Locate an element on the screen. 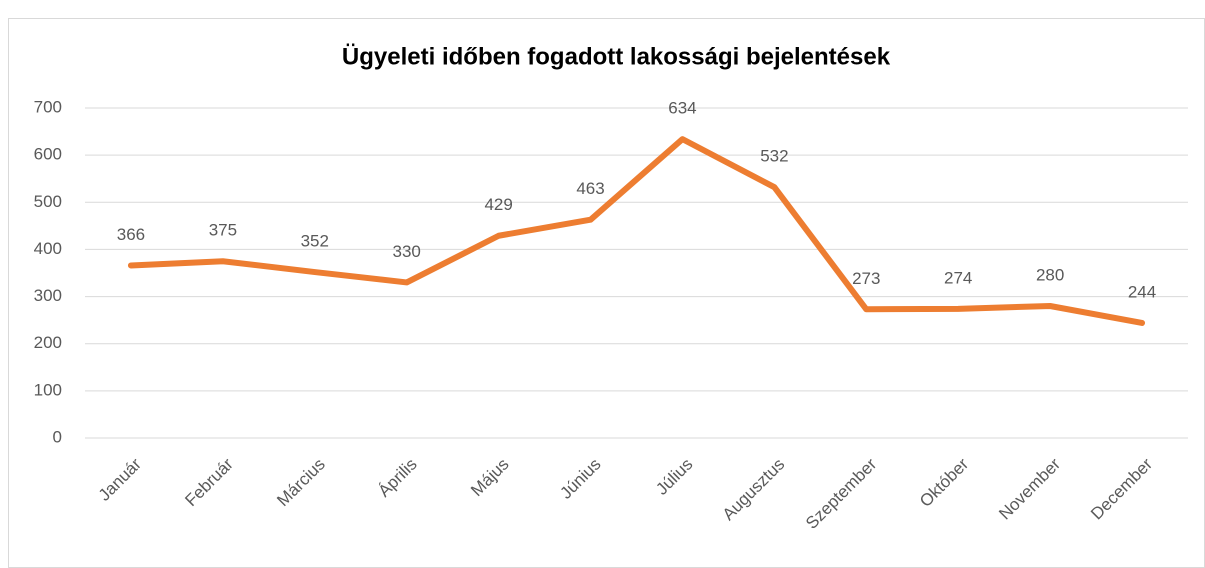 The height and width of the screenshot is (568, 1205). data-label: 273 is located at coordinates (866, 278).